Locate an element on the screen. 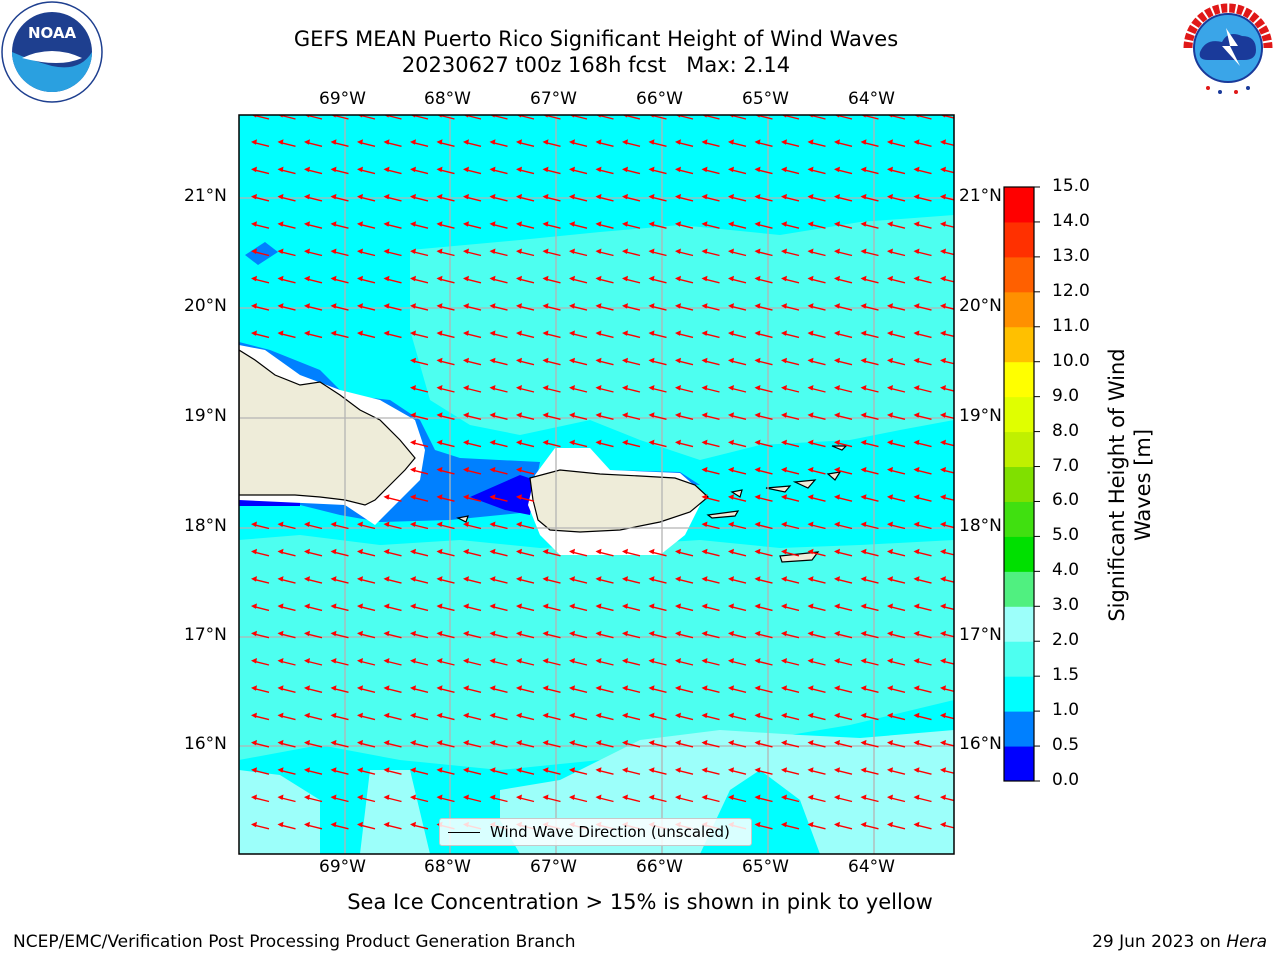 The height and width of the screenshot is (960, 1280). footer-date-text: 29 Jun 2023 on is located at coordinates (1159, 942).